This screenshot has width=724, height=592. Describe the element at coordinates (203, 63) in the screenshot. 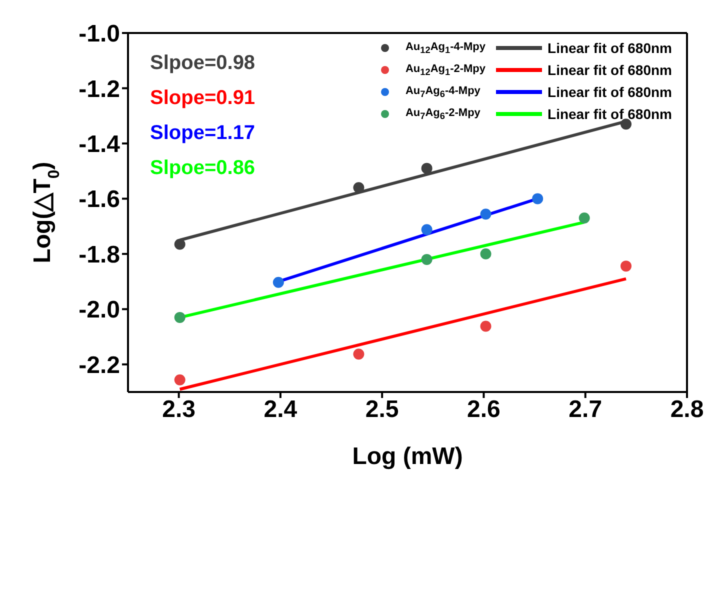

I see `annotation: Slpoe=0.98` at that location.